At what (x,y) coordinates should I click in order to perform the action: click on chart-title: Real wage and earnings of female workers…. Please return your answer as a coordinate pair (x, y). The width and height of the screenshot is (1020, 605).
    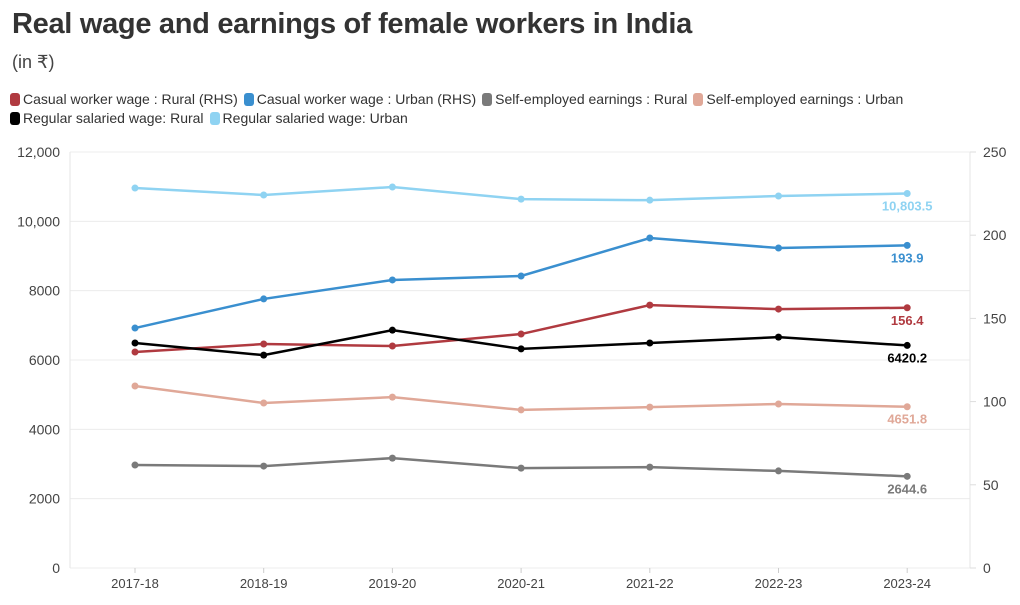
    Looking at the image, I should click on (352, 24).